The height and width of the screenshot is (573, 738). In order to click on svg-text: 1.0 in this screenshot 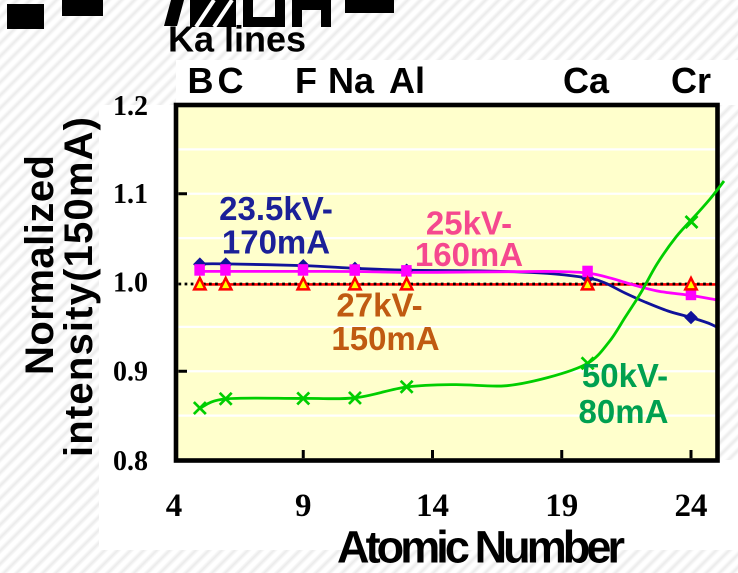, I will do `click(130, 282)`.